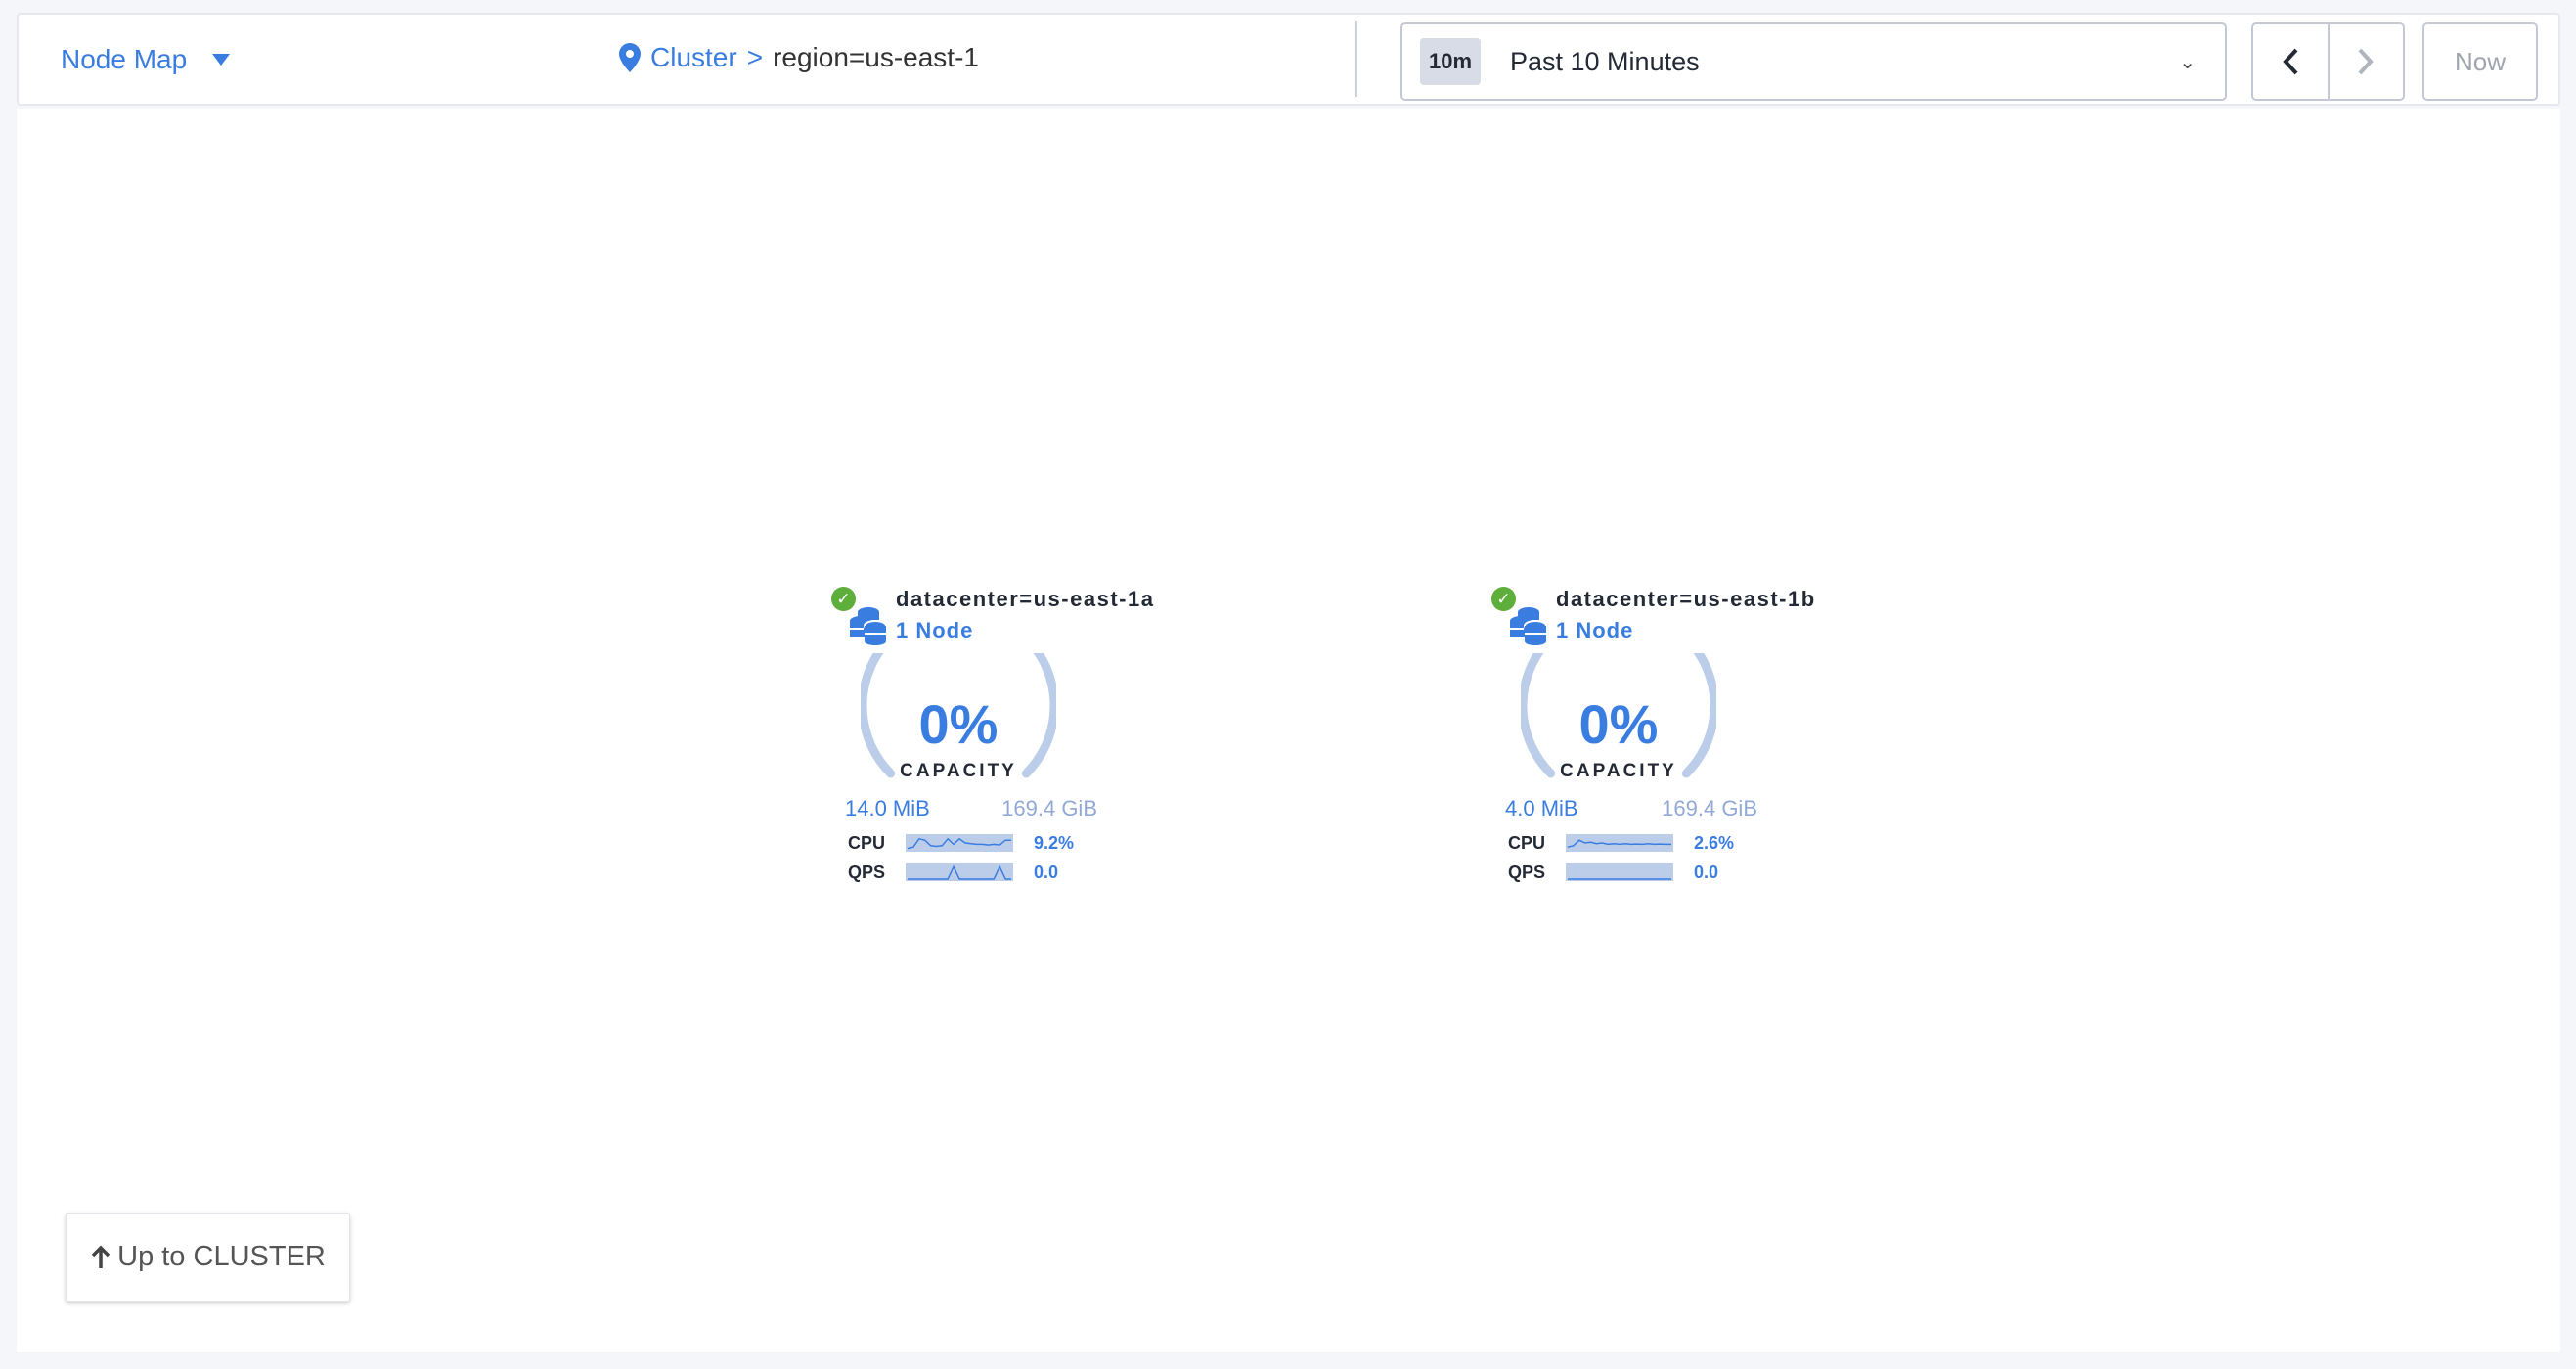  What do you see at coordinates (1605, 61) in the screenshot?
I see `time-range-label: Past 10 Minutes` at bounding box center [1605, 61].